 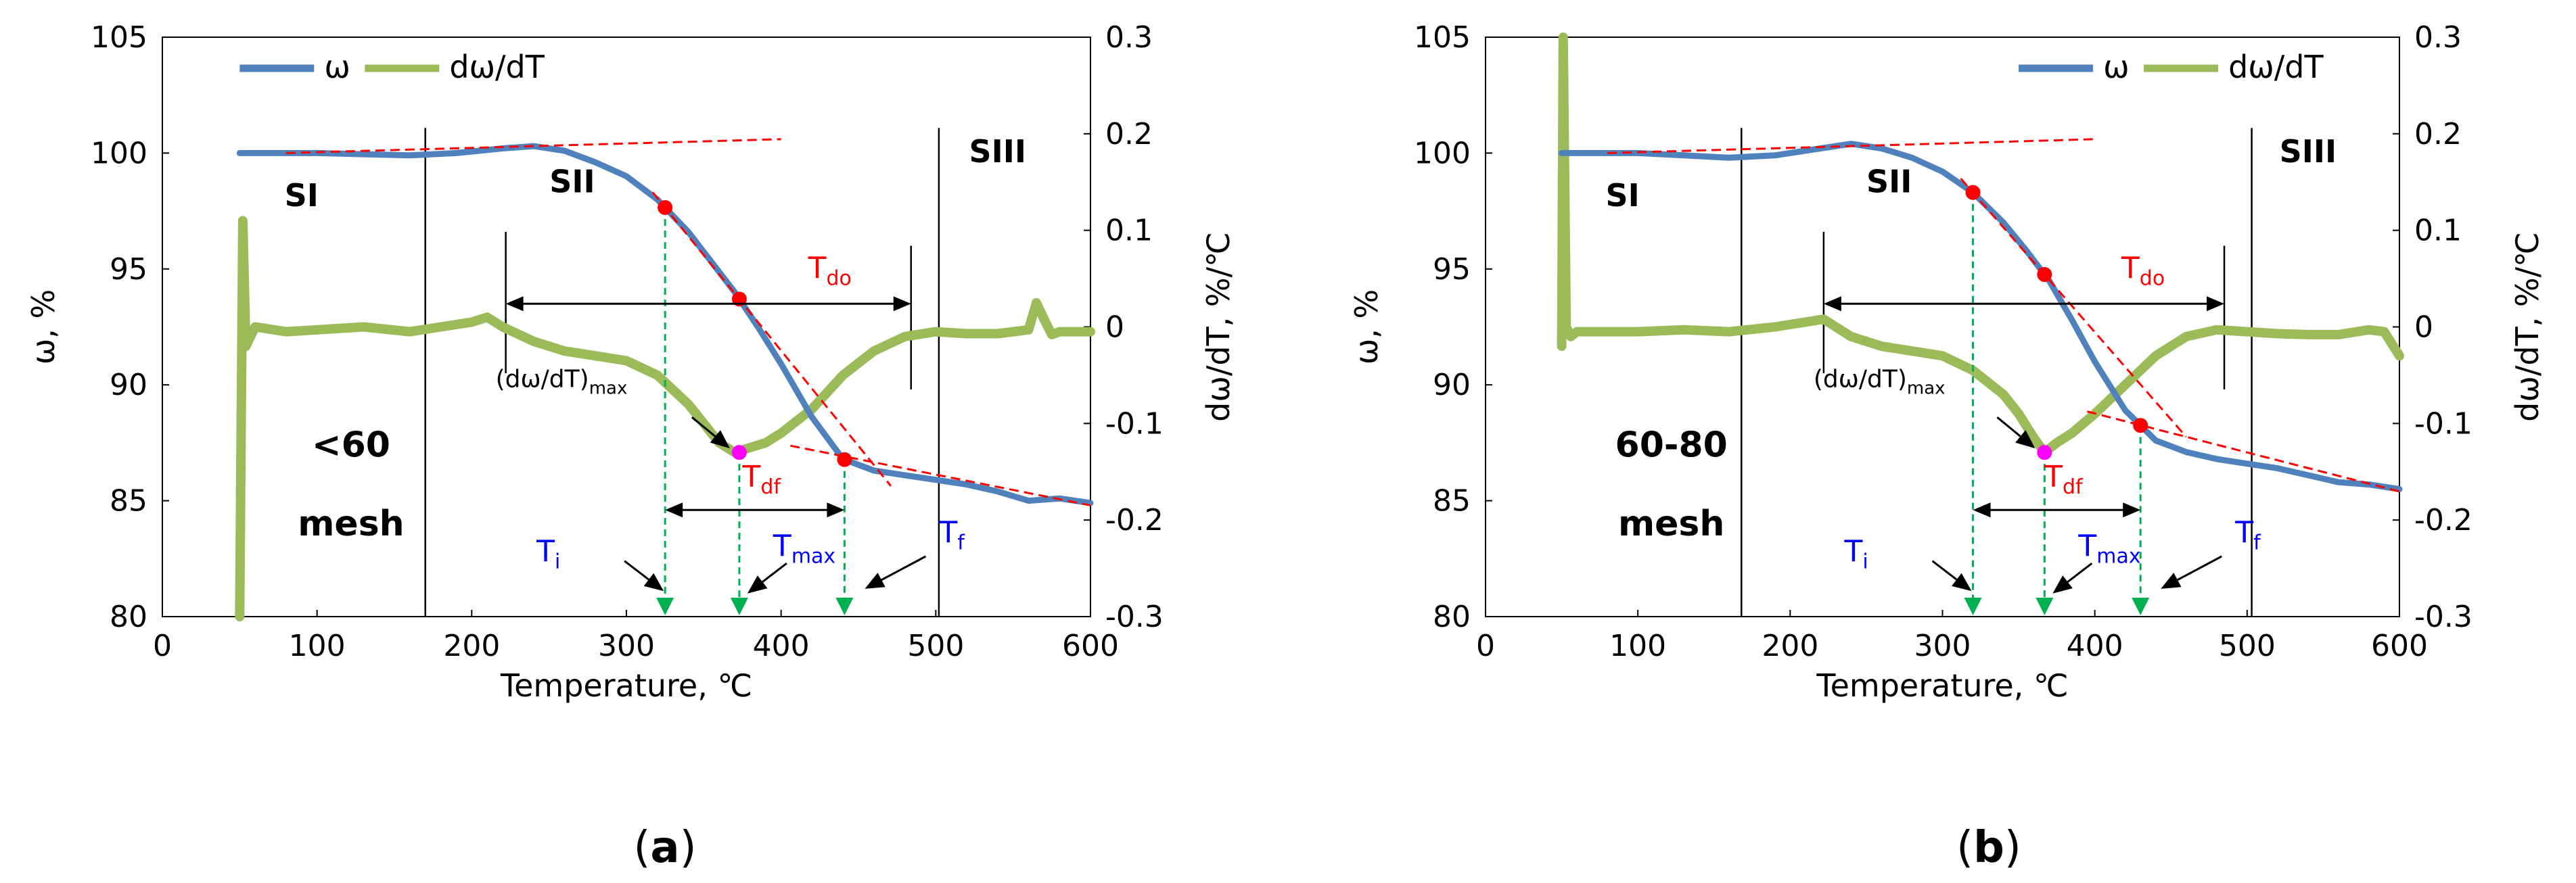 What do you see at coordinates (1861, 379) in the screenshot?
I see `panel-b-label-dtg-max-main: (dω/dT)` at bounding box center [1861, 379].